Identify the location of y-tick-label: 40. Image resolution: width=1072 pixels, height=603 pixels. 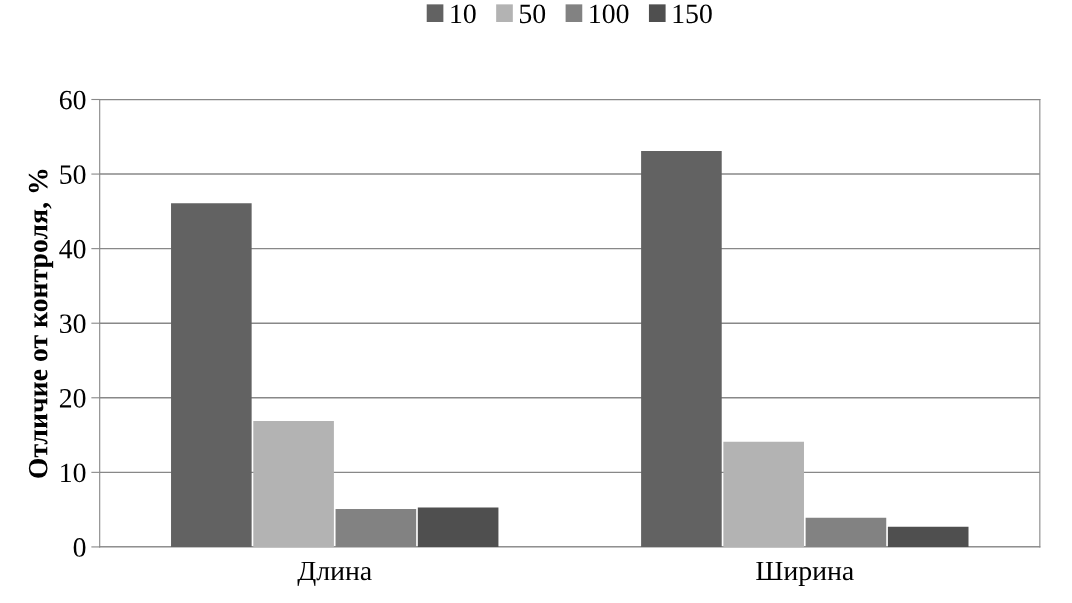
(72, 249).